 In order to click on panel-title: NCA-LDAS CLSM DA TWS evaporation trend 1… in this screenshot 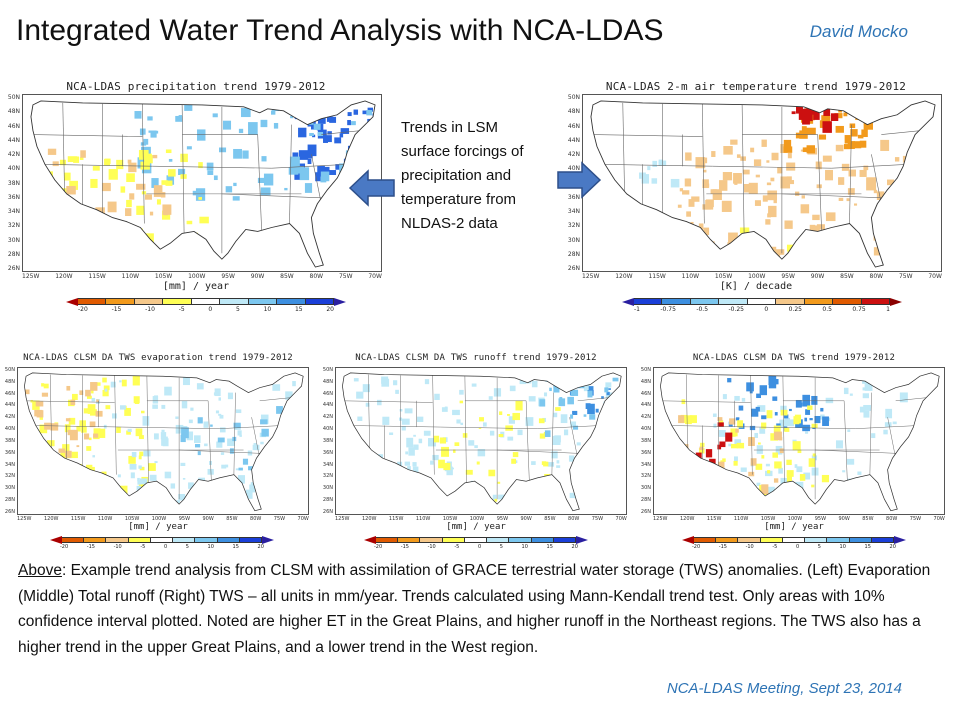, I will do `click(158, 358)`.